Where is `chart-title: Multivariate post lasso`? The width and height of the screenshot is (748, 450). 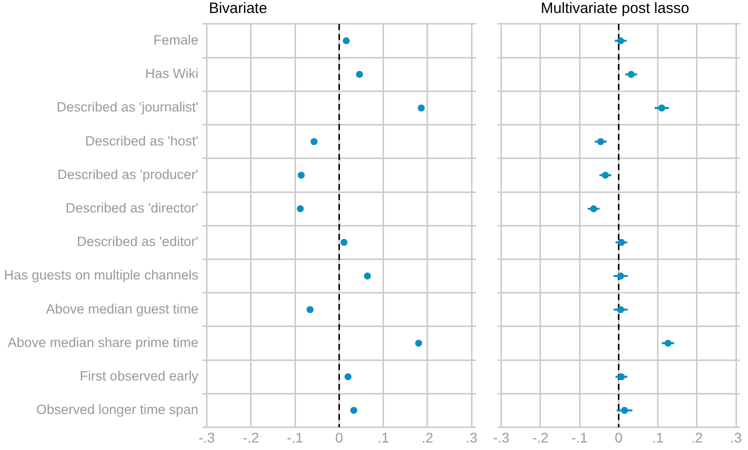 chart-title: Multivariate post lasso is located at coordinates (615, 9).